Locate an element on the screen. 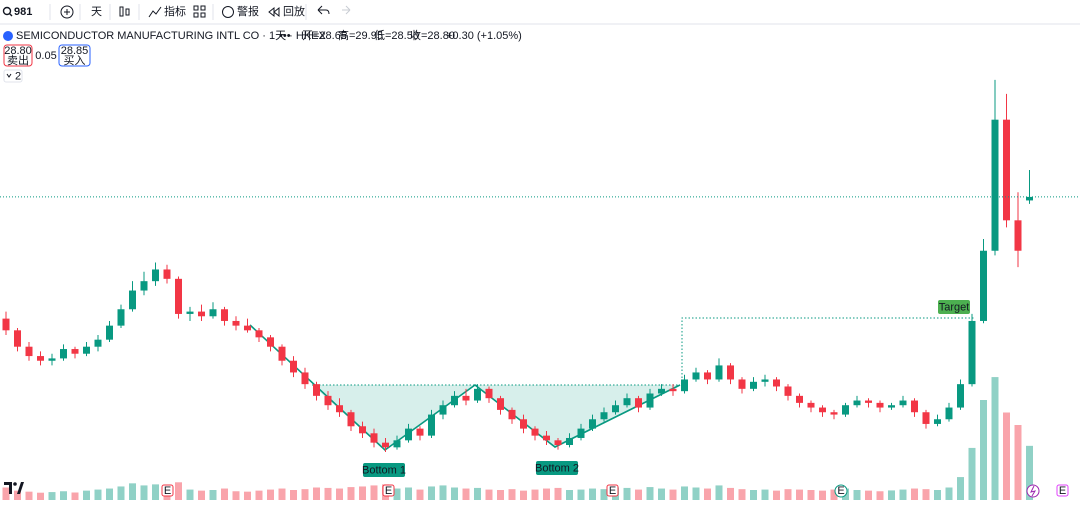  toolbar: 981 天 指标 警报 回放 is located at coordinates (540, 14).